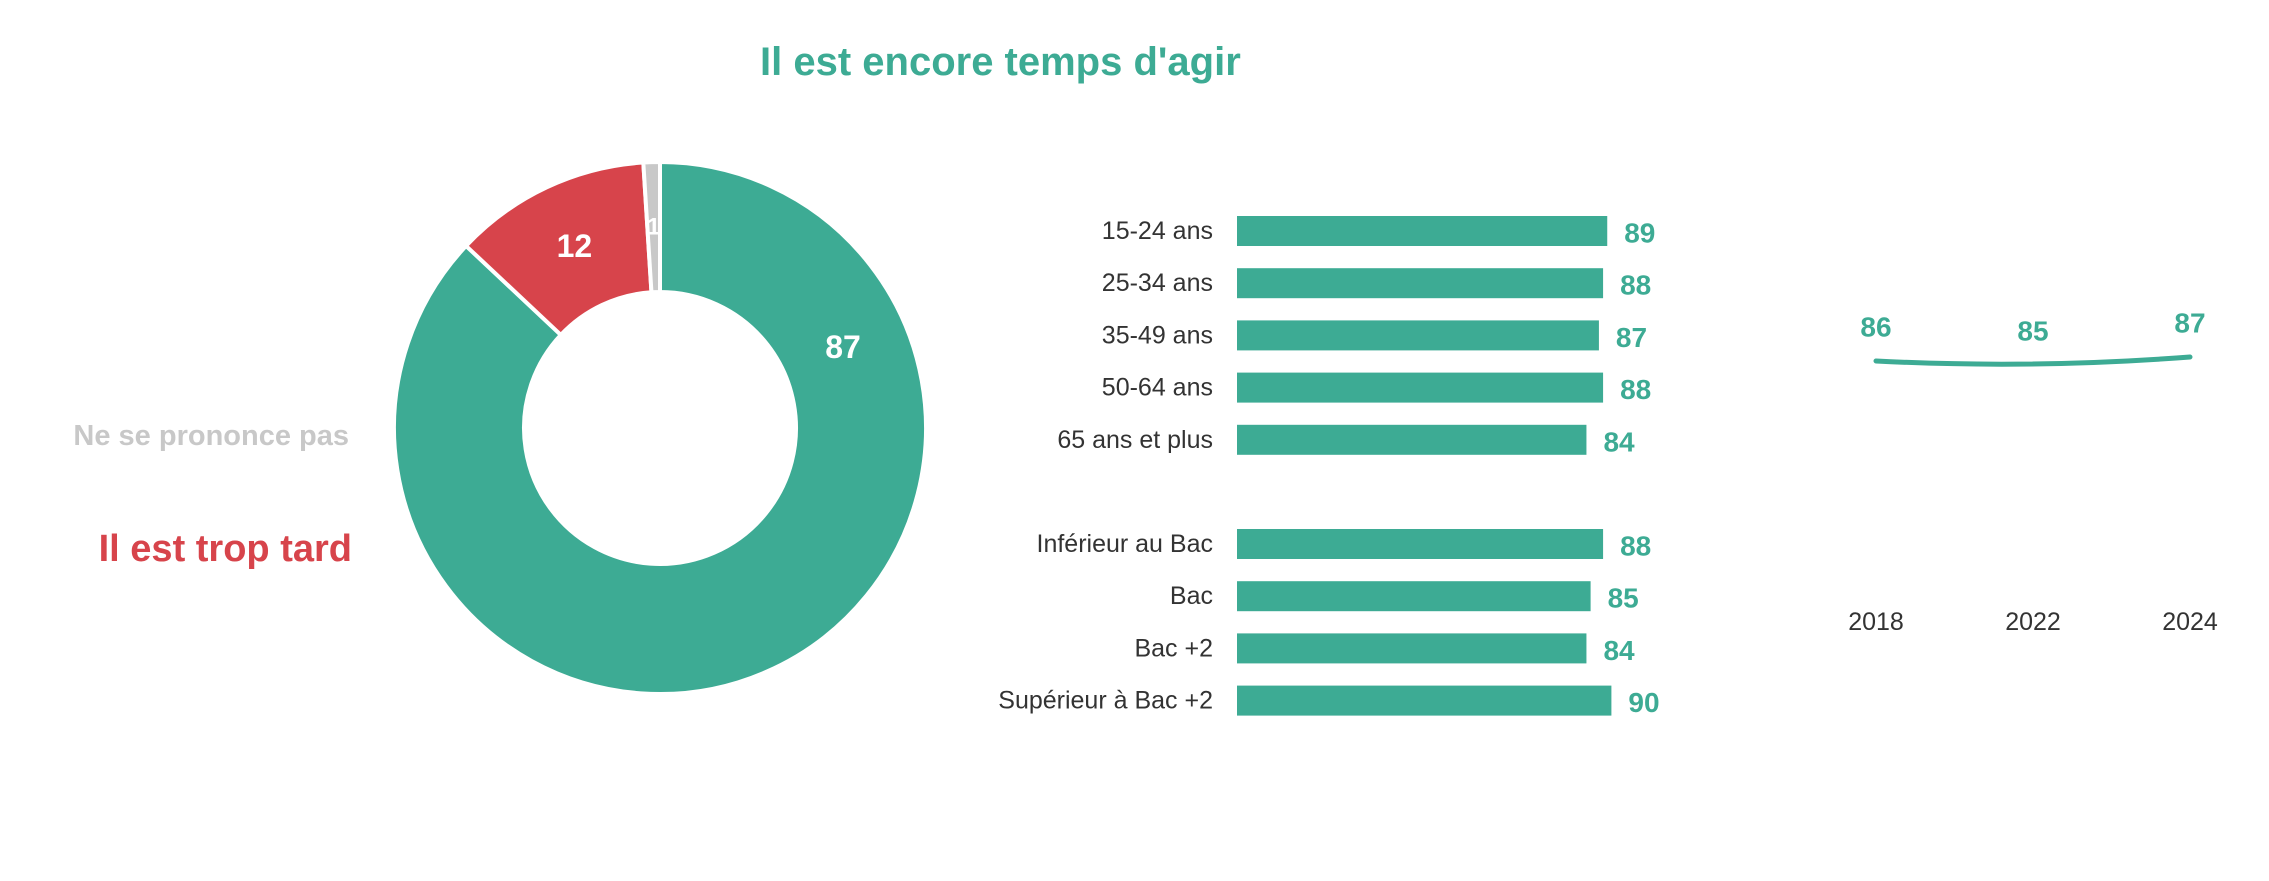 This screenshot has height=881, width=2269. I want to click on no-opinion-legend-label: Ne se prononce pas, so click(211, 436).